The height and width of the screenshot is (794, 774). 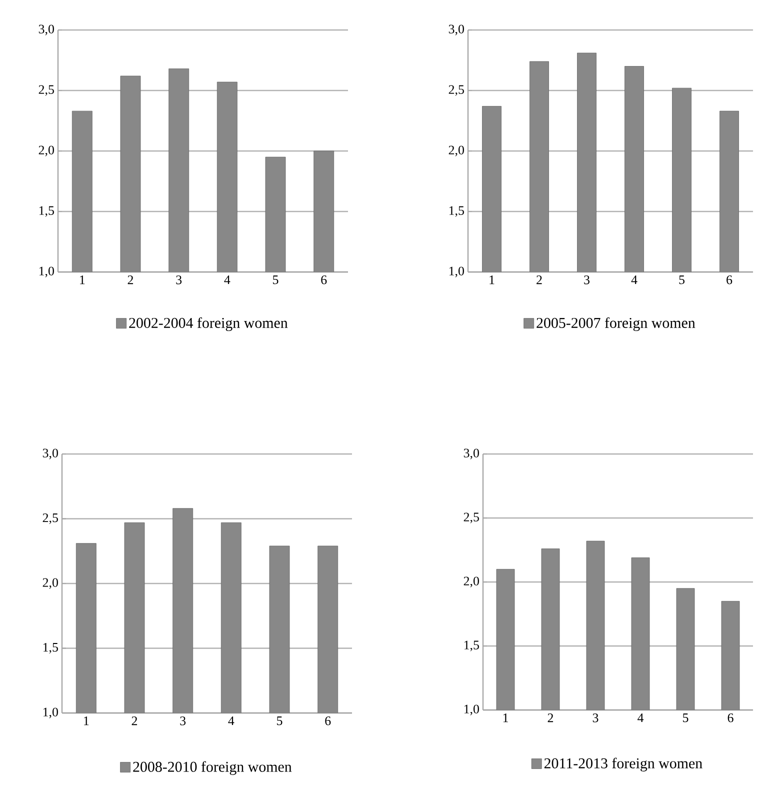 I want to click on legend-label: 2002-2004 foreign women, so click(x=208, y=324).